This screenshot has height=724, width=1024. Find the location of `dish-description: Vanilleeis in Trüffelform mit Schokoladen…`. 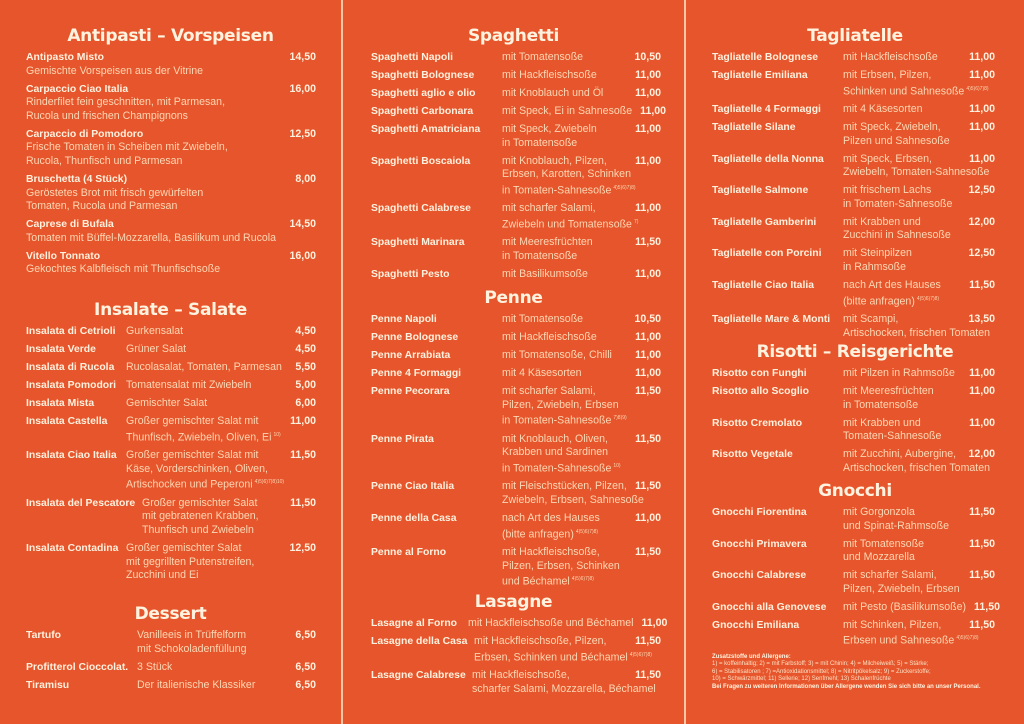

dish-description: Vanilleeis in Trüffelform mit Schokoladen… is located at coordinates (226, 642).